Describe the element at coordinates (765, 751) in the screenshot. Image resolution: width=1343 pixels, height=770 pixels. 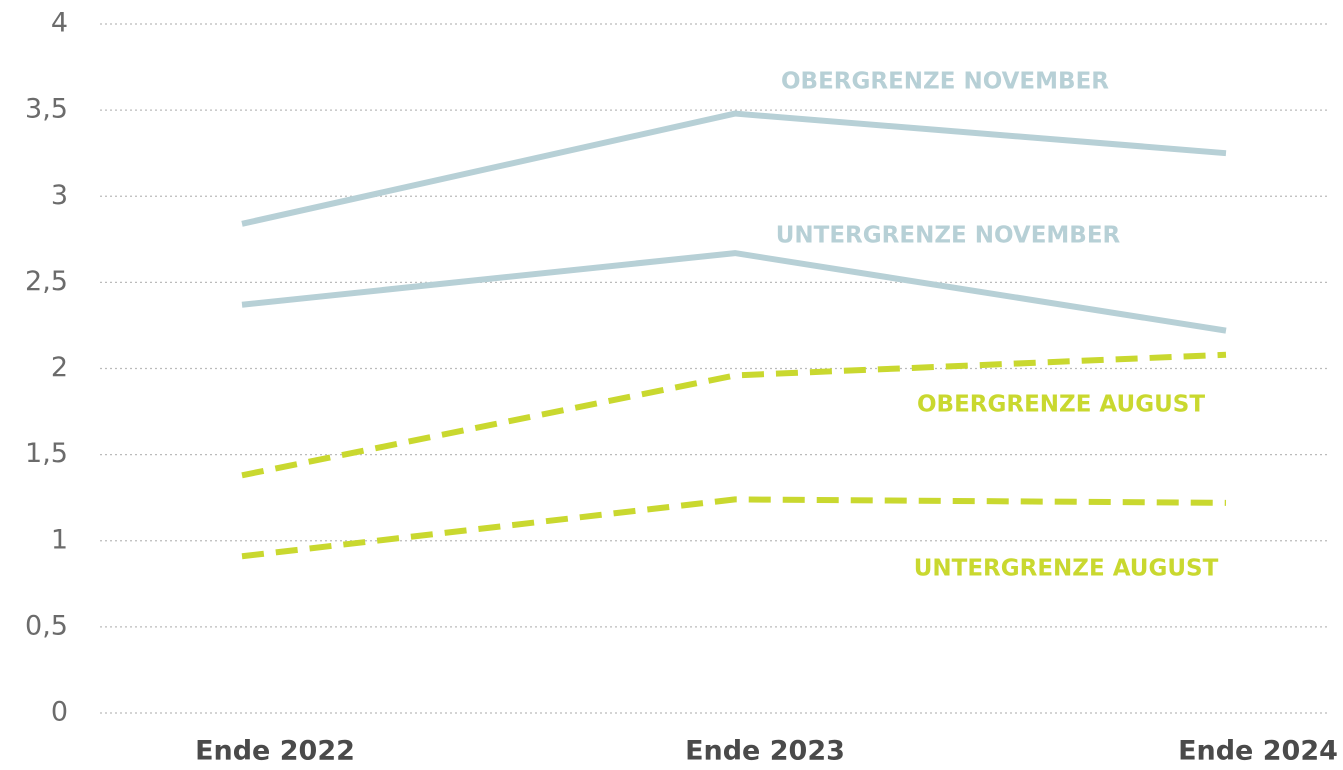
I see `x-tick-label: Ende 2023` at that location.